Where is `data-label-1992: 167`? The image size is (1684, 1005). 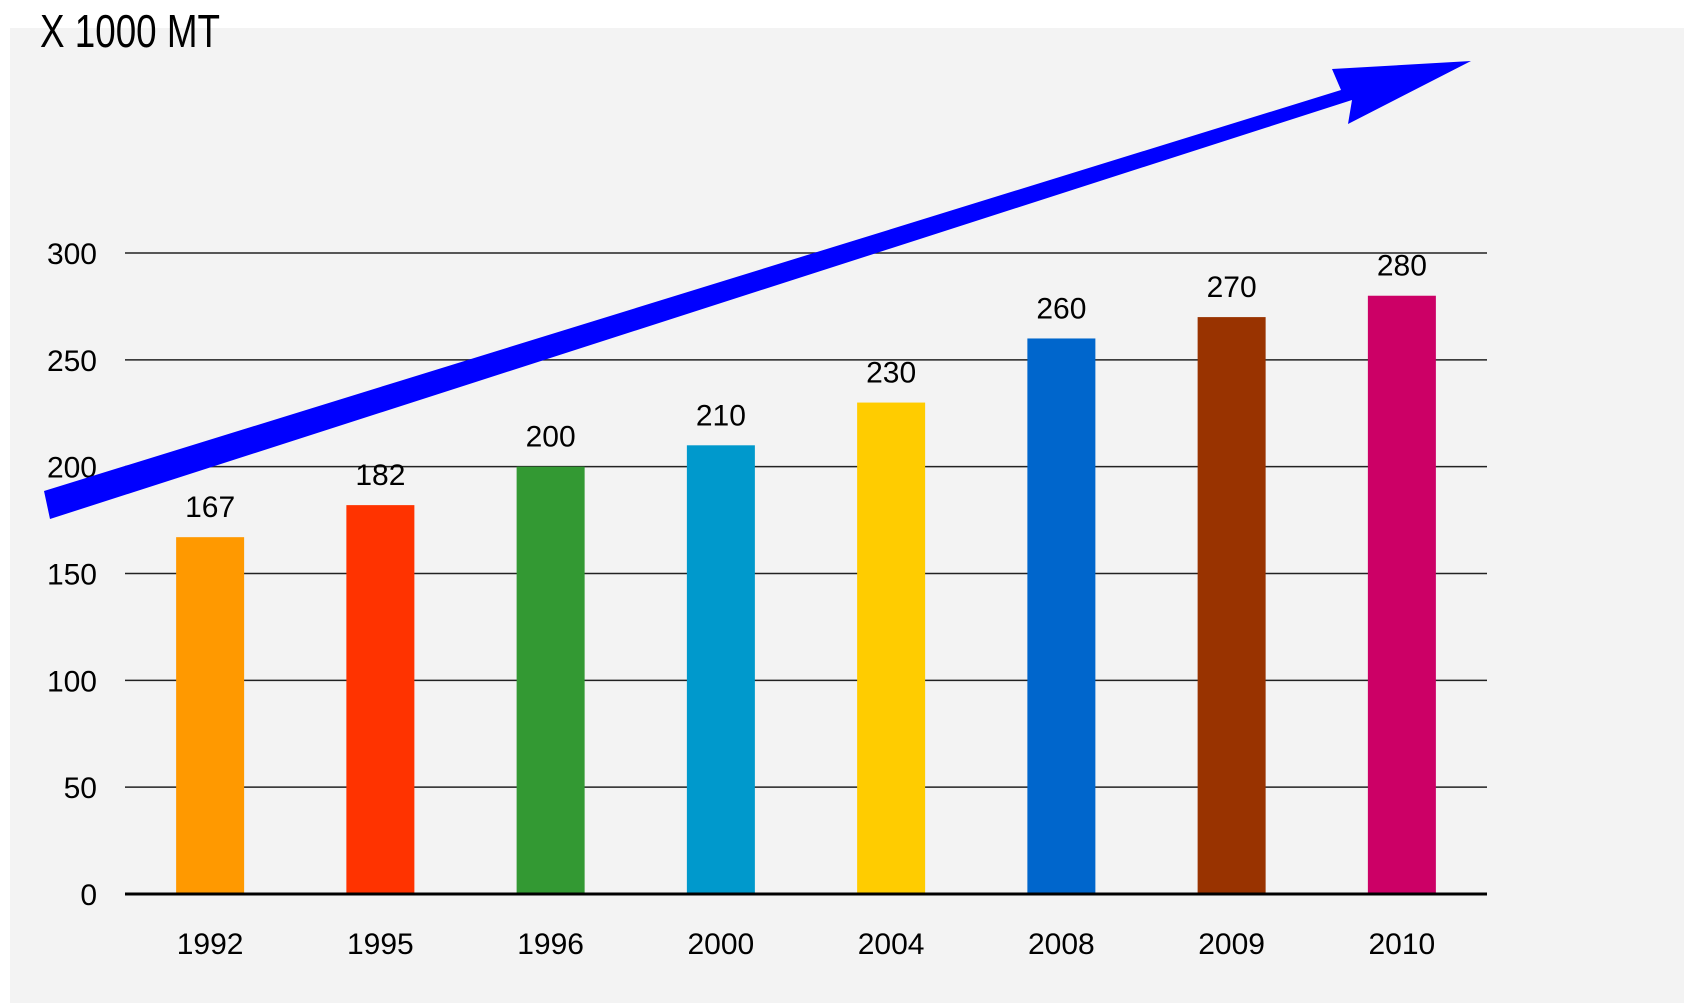
data-label-1992: 167 is located at coordinates (210, 507).